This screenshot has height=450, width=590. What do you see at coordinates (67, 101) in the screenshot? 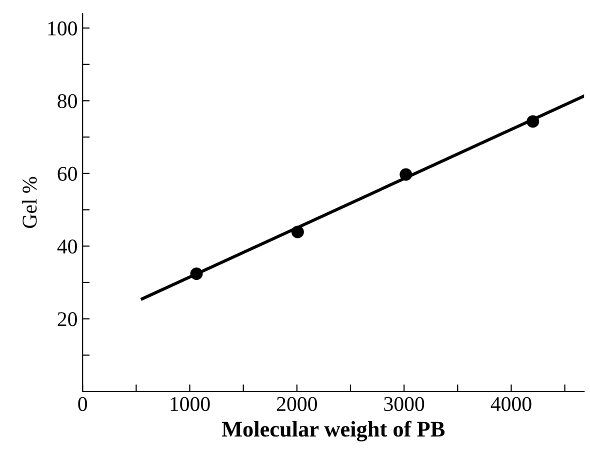
I see `y-tick-label: 80` at bounding box center [67, 101].